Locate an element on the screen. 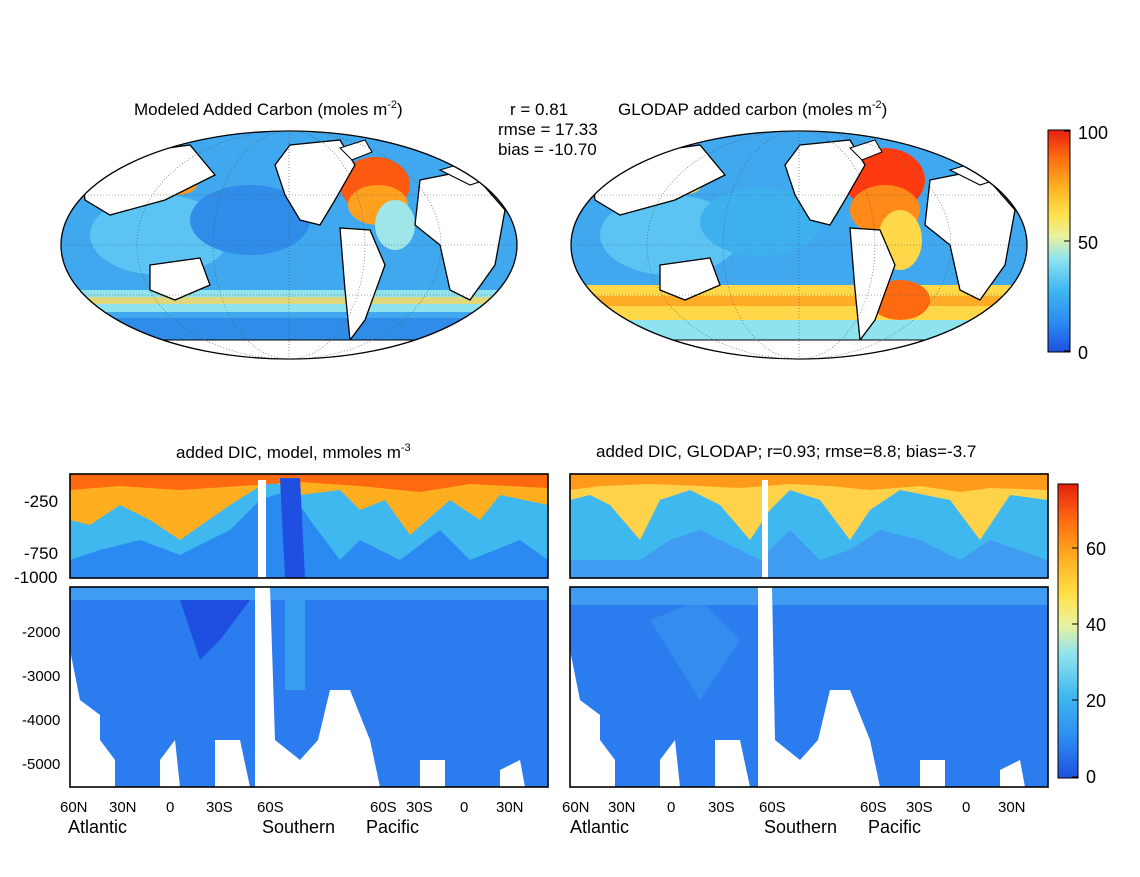 The height and width of the screenshot is (877, 1140). y-tick-3000: -3000 is located at coordinates (41, 676).